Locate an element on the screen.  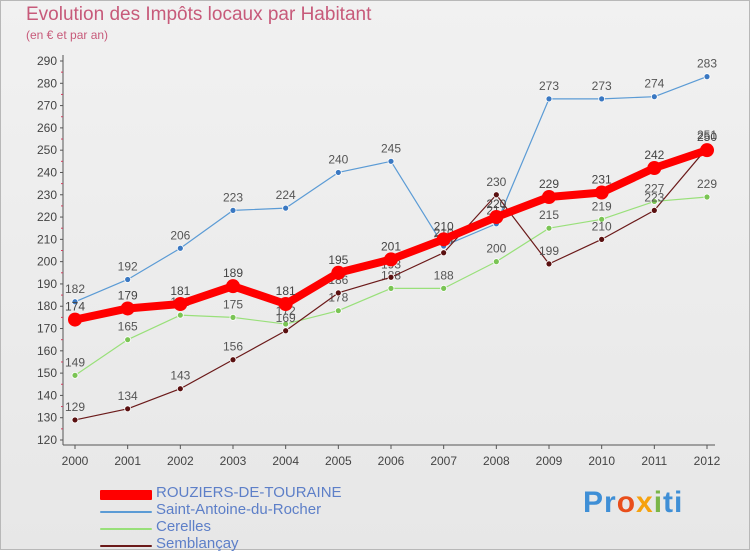
data-label-rouziers-de-touraine: 174 is located at coordinates (75, 307).